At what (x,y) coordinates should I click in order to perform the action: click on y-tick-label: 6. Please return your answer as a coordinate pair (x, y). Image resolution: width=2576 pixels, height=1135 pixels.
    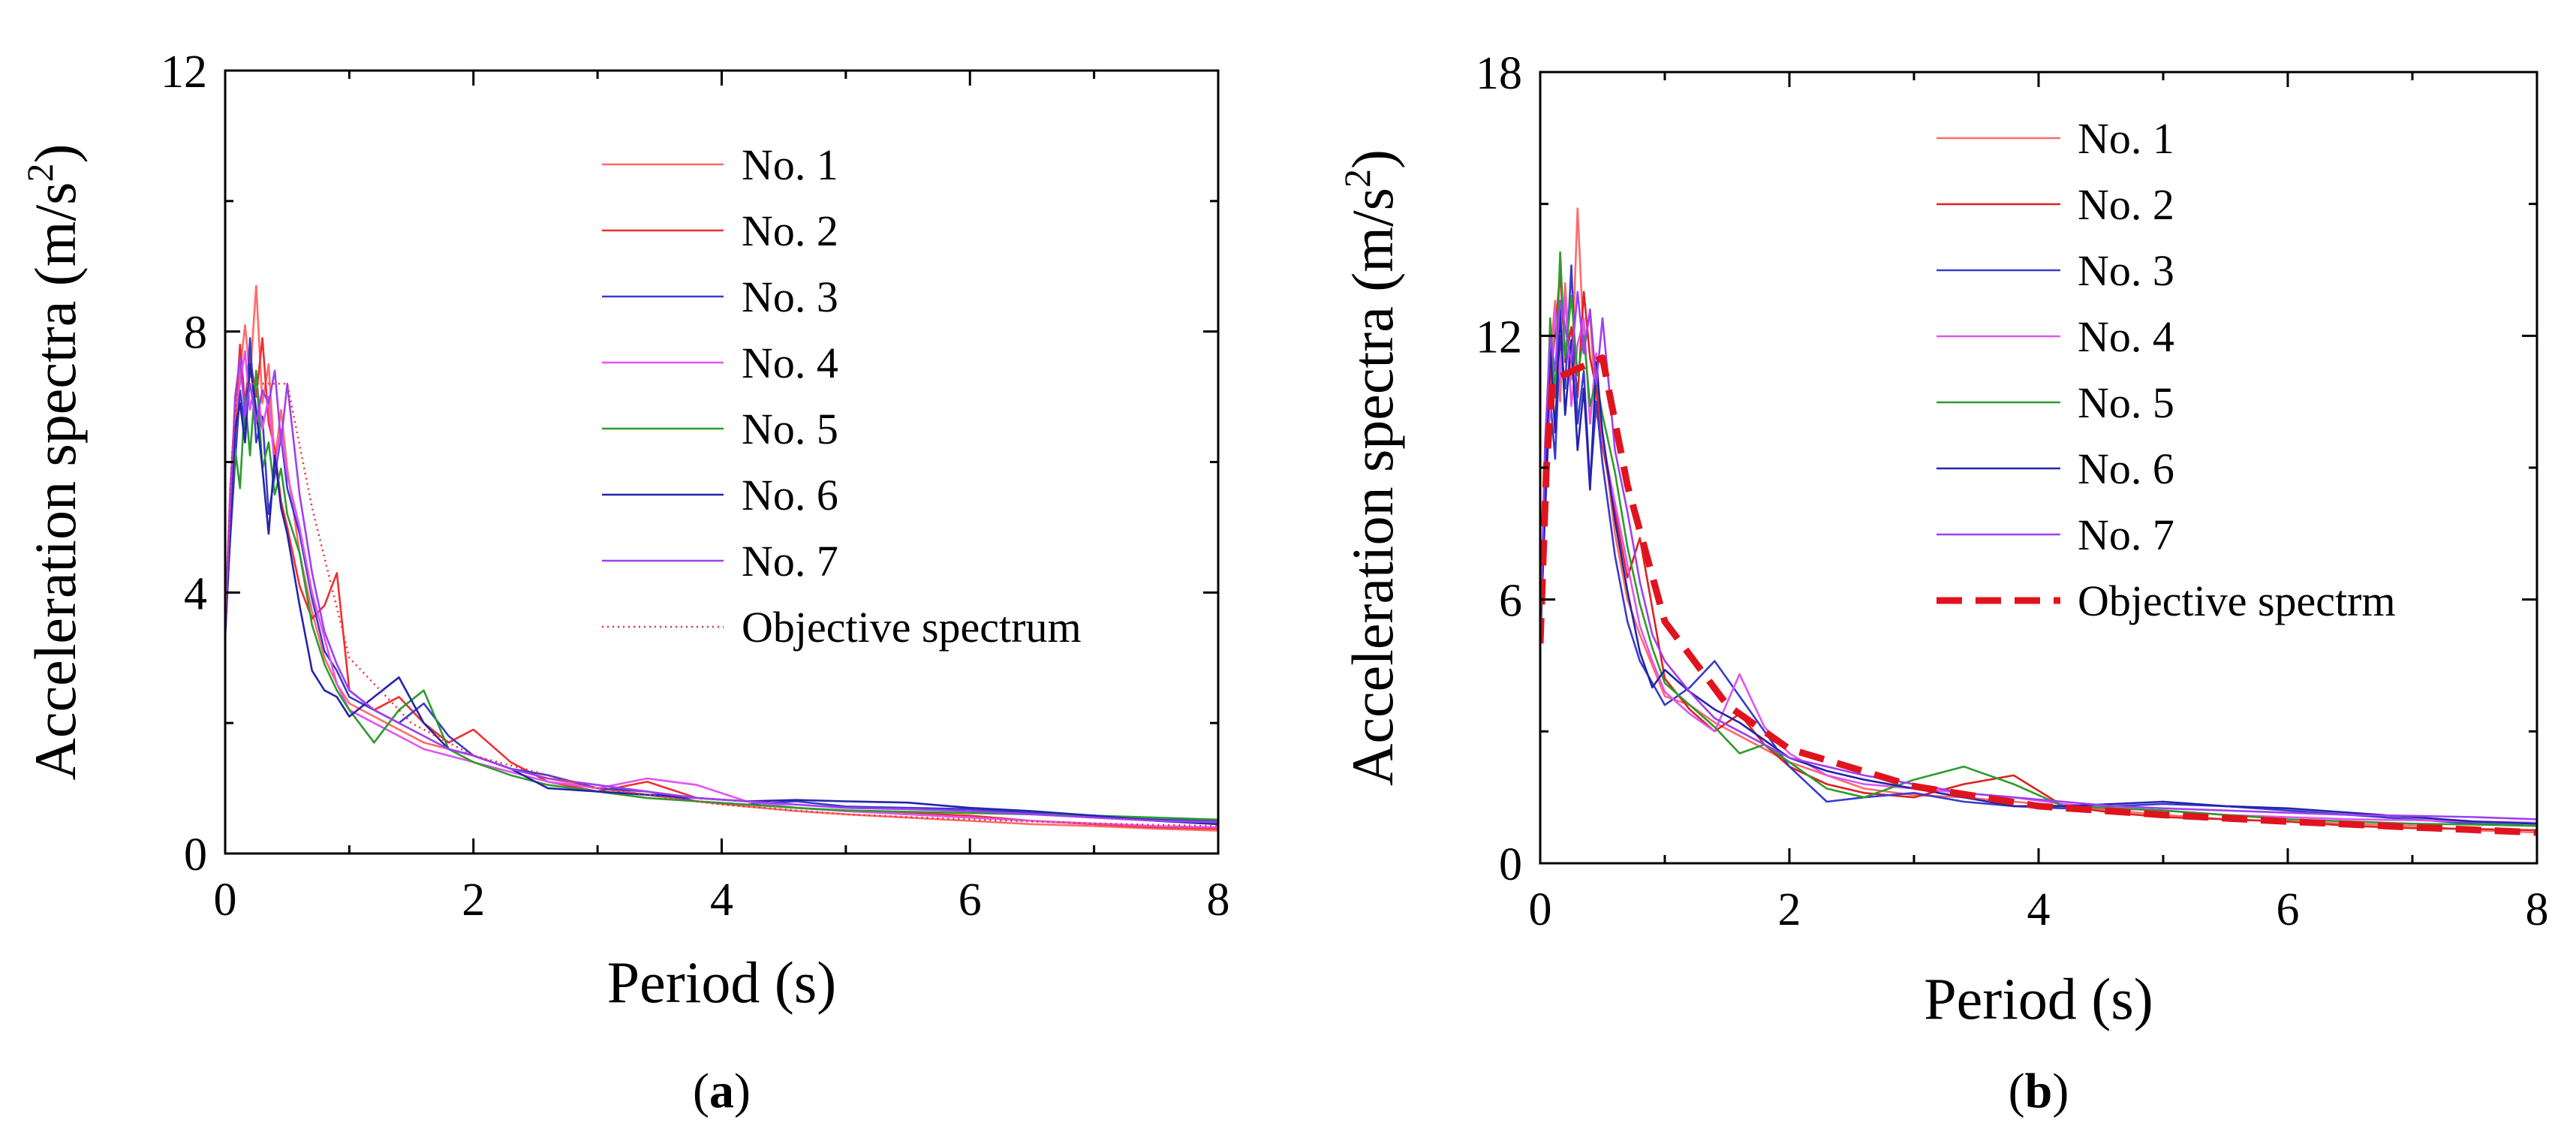
    Looking at the image, I should click on (1511, 602).